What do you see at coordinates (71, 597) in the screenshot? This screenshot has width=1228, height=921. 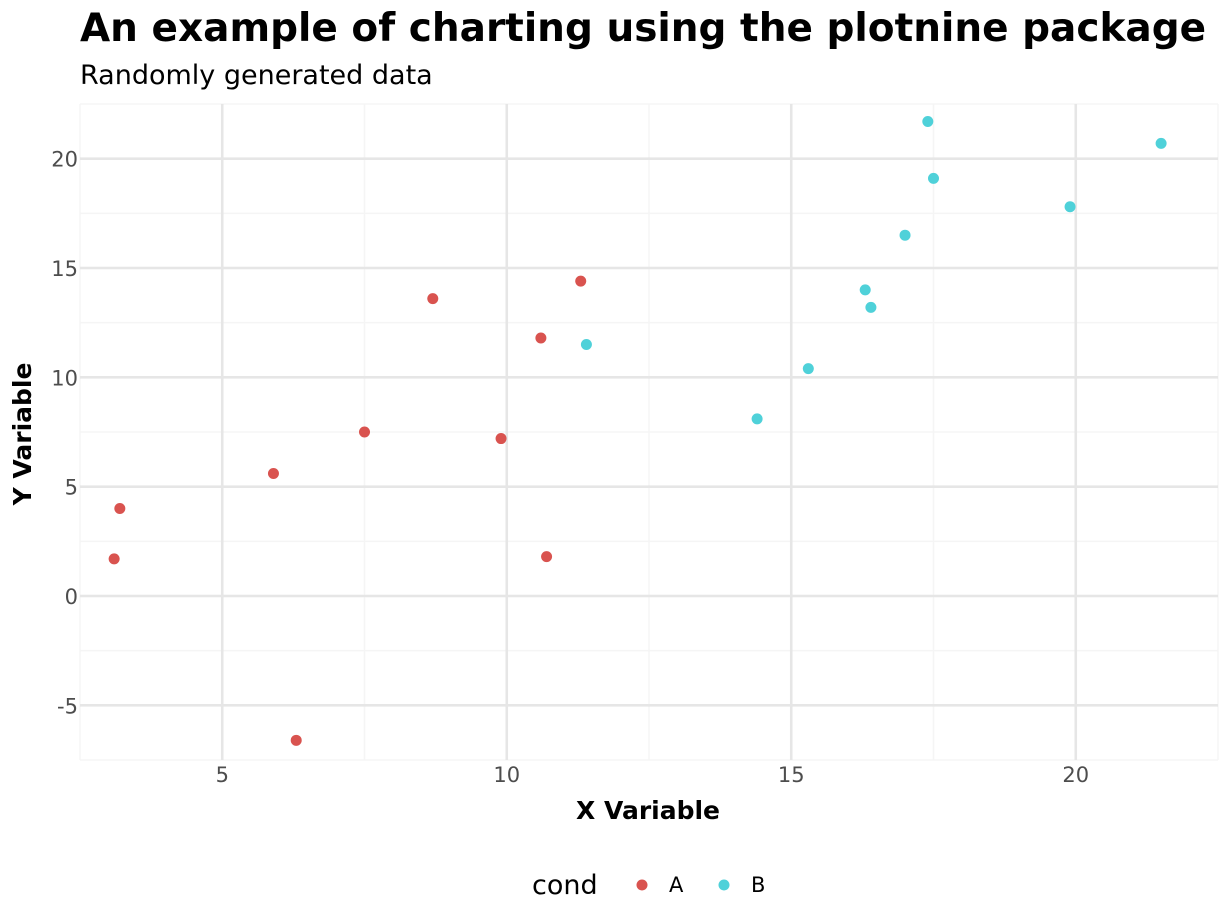 I see `y-tick-label: 0` at bounding box center [71, 597].